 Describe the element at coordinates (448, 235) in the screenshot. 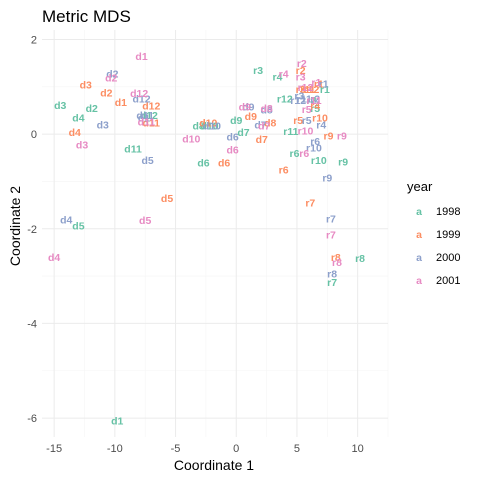

I see `legend-entry: 1999` at that location.